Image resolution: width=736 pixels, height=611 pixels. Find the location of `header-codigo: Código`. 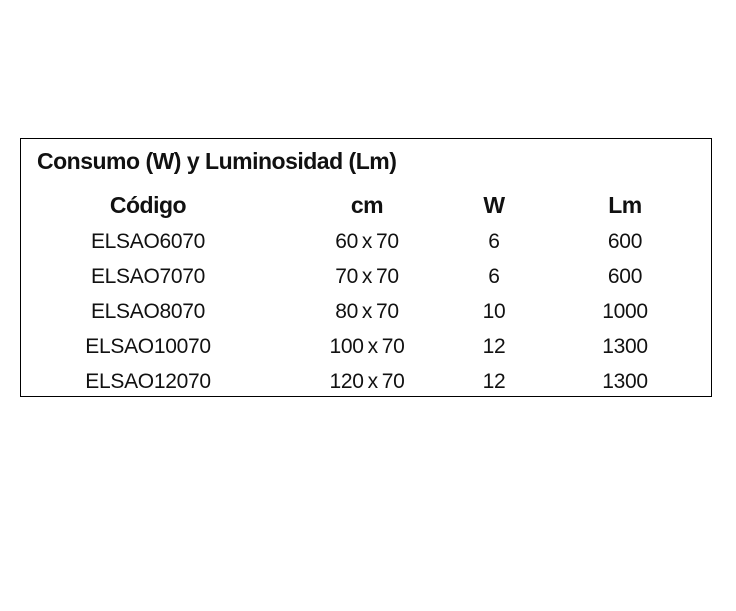

header-codigo: Código is located at coordinates (148, 205).